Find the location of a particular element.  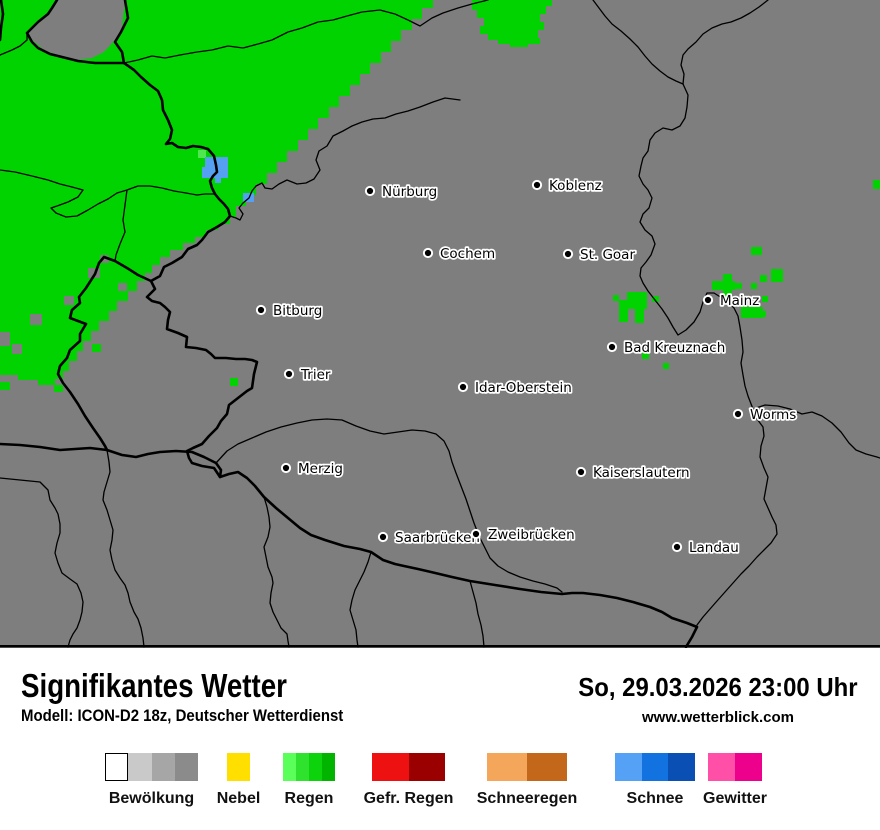

website-url: www.wetterblick.com is located at coordinates (718, 717).